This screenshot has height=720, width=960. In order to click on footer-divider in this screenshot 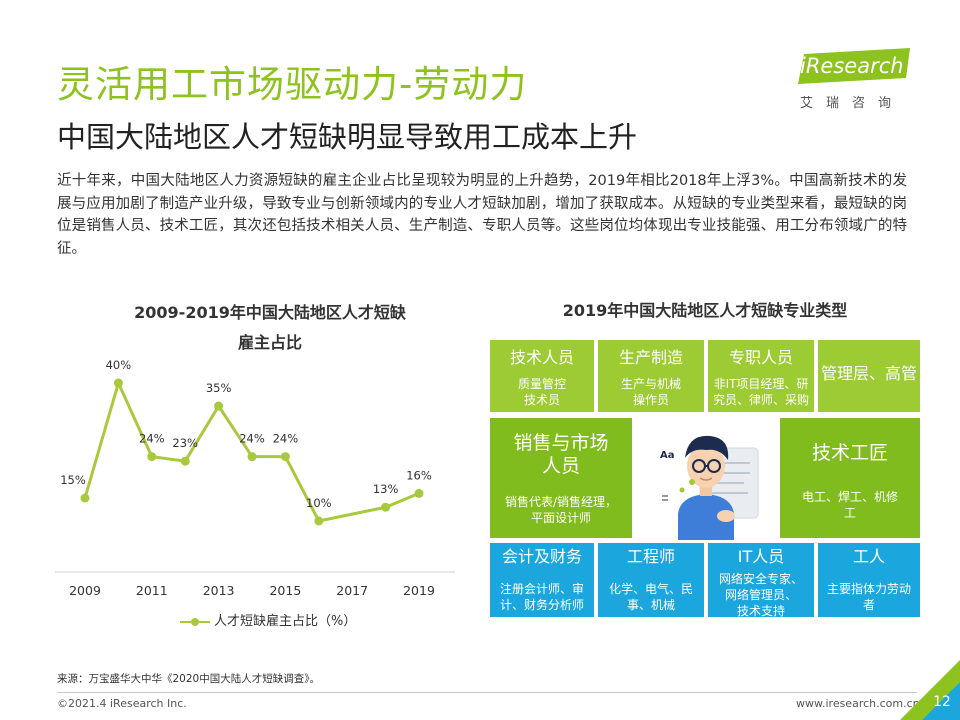, I will do `click(487, 692)`.